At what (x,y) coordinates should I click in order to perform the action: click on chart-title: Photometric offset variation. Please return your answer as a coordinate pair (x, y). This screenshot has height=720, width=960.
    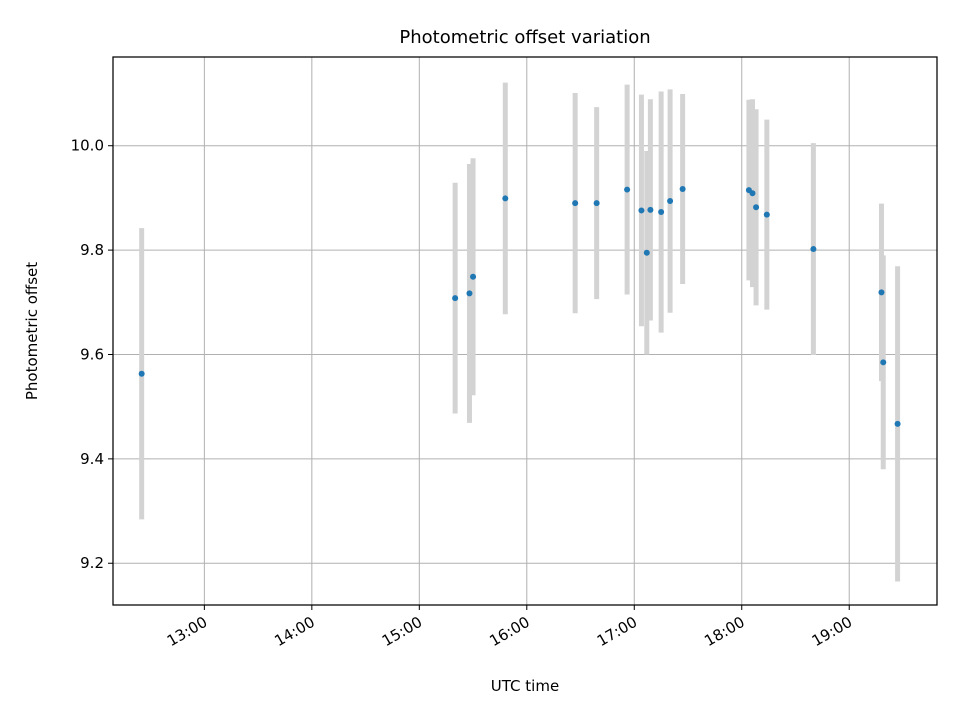
    Looking at the image, I should click on (524, 37).